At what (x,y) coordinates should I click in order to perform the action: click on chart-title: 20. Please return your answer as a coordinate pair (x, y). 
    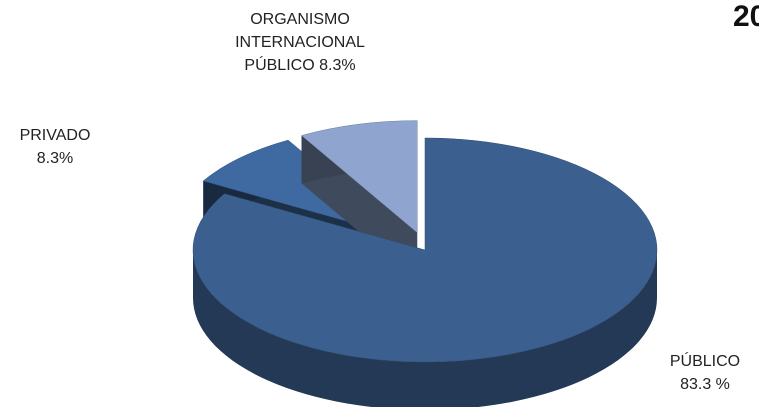
    Looking at the image, I should click on (746, 16).